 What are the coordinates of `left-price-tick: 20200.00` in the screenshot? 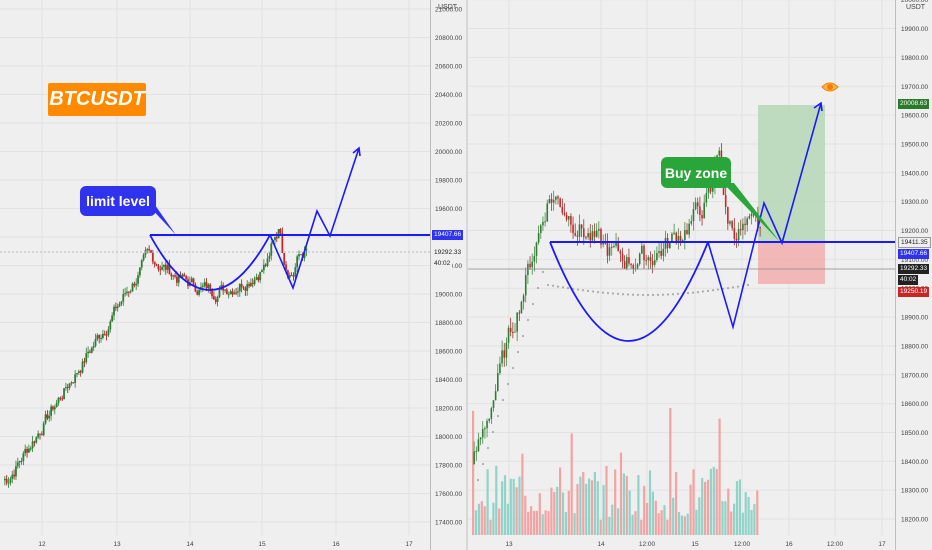 It's located at (448, 124).